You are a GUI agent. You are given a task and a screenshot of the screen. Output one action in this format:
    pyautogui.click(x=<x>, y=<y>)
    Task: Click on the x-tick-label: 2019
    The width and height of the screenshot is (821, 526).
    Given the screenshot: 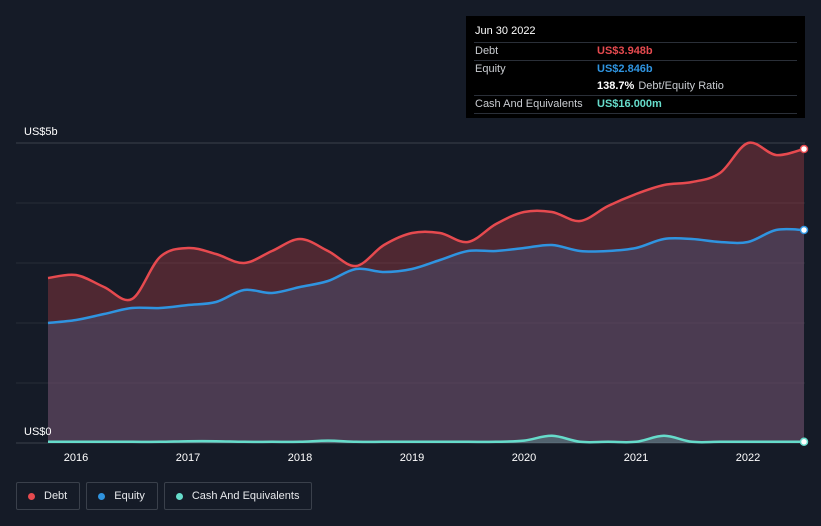 What is the action you would take?
    pyautogui.click(x=412, y=458)
    